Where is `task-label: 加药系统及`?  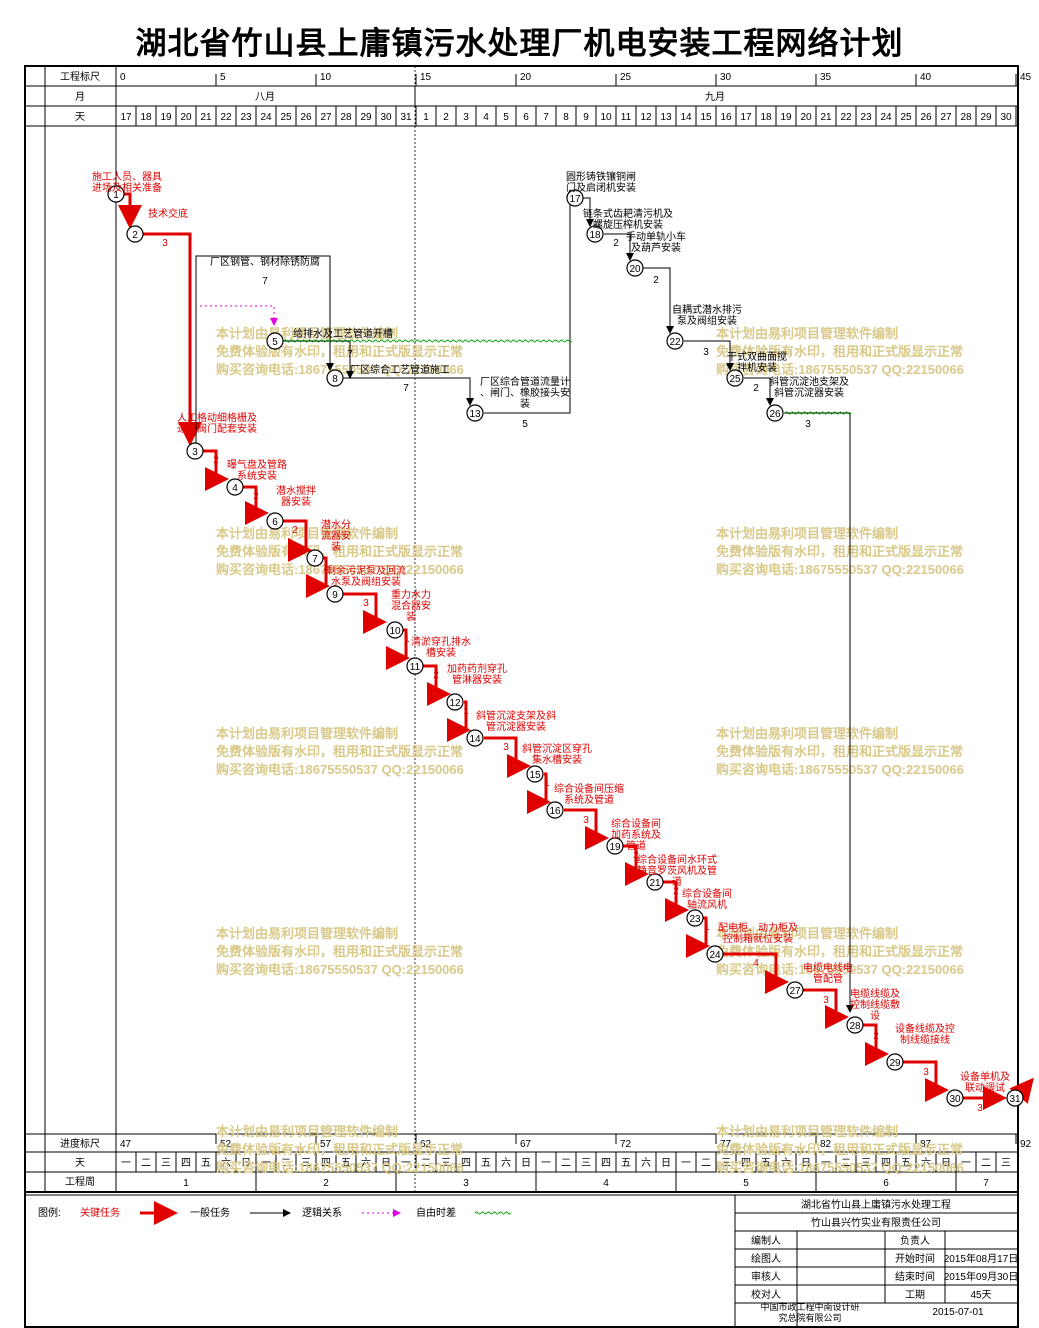 task-label: 加药系统及 is located at coordinates (636, 834).